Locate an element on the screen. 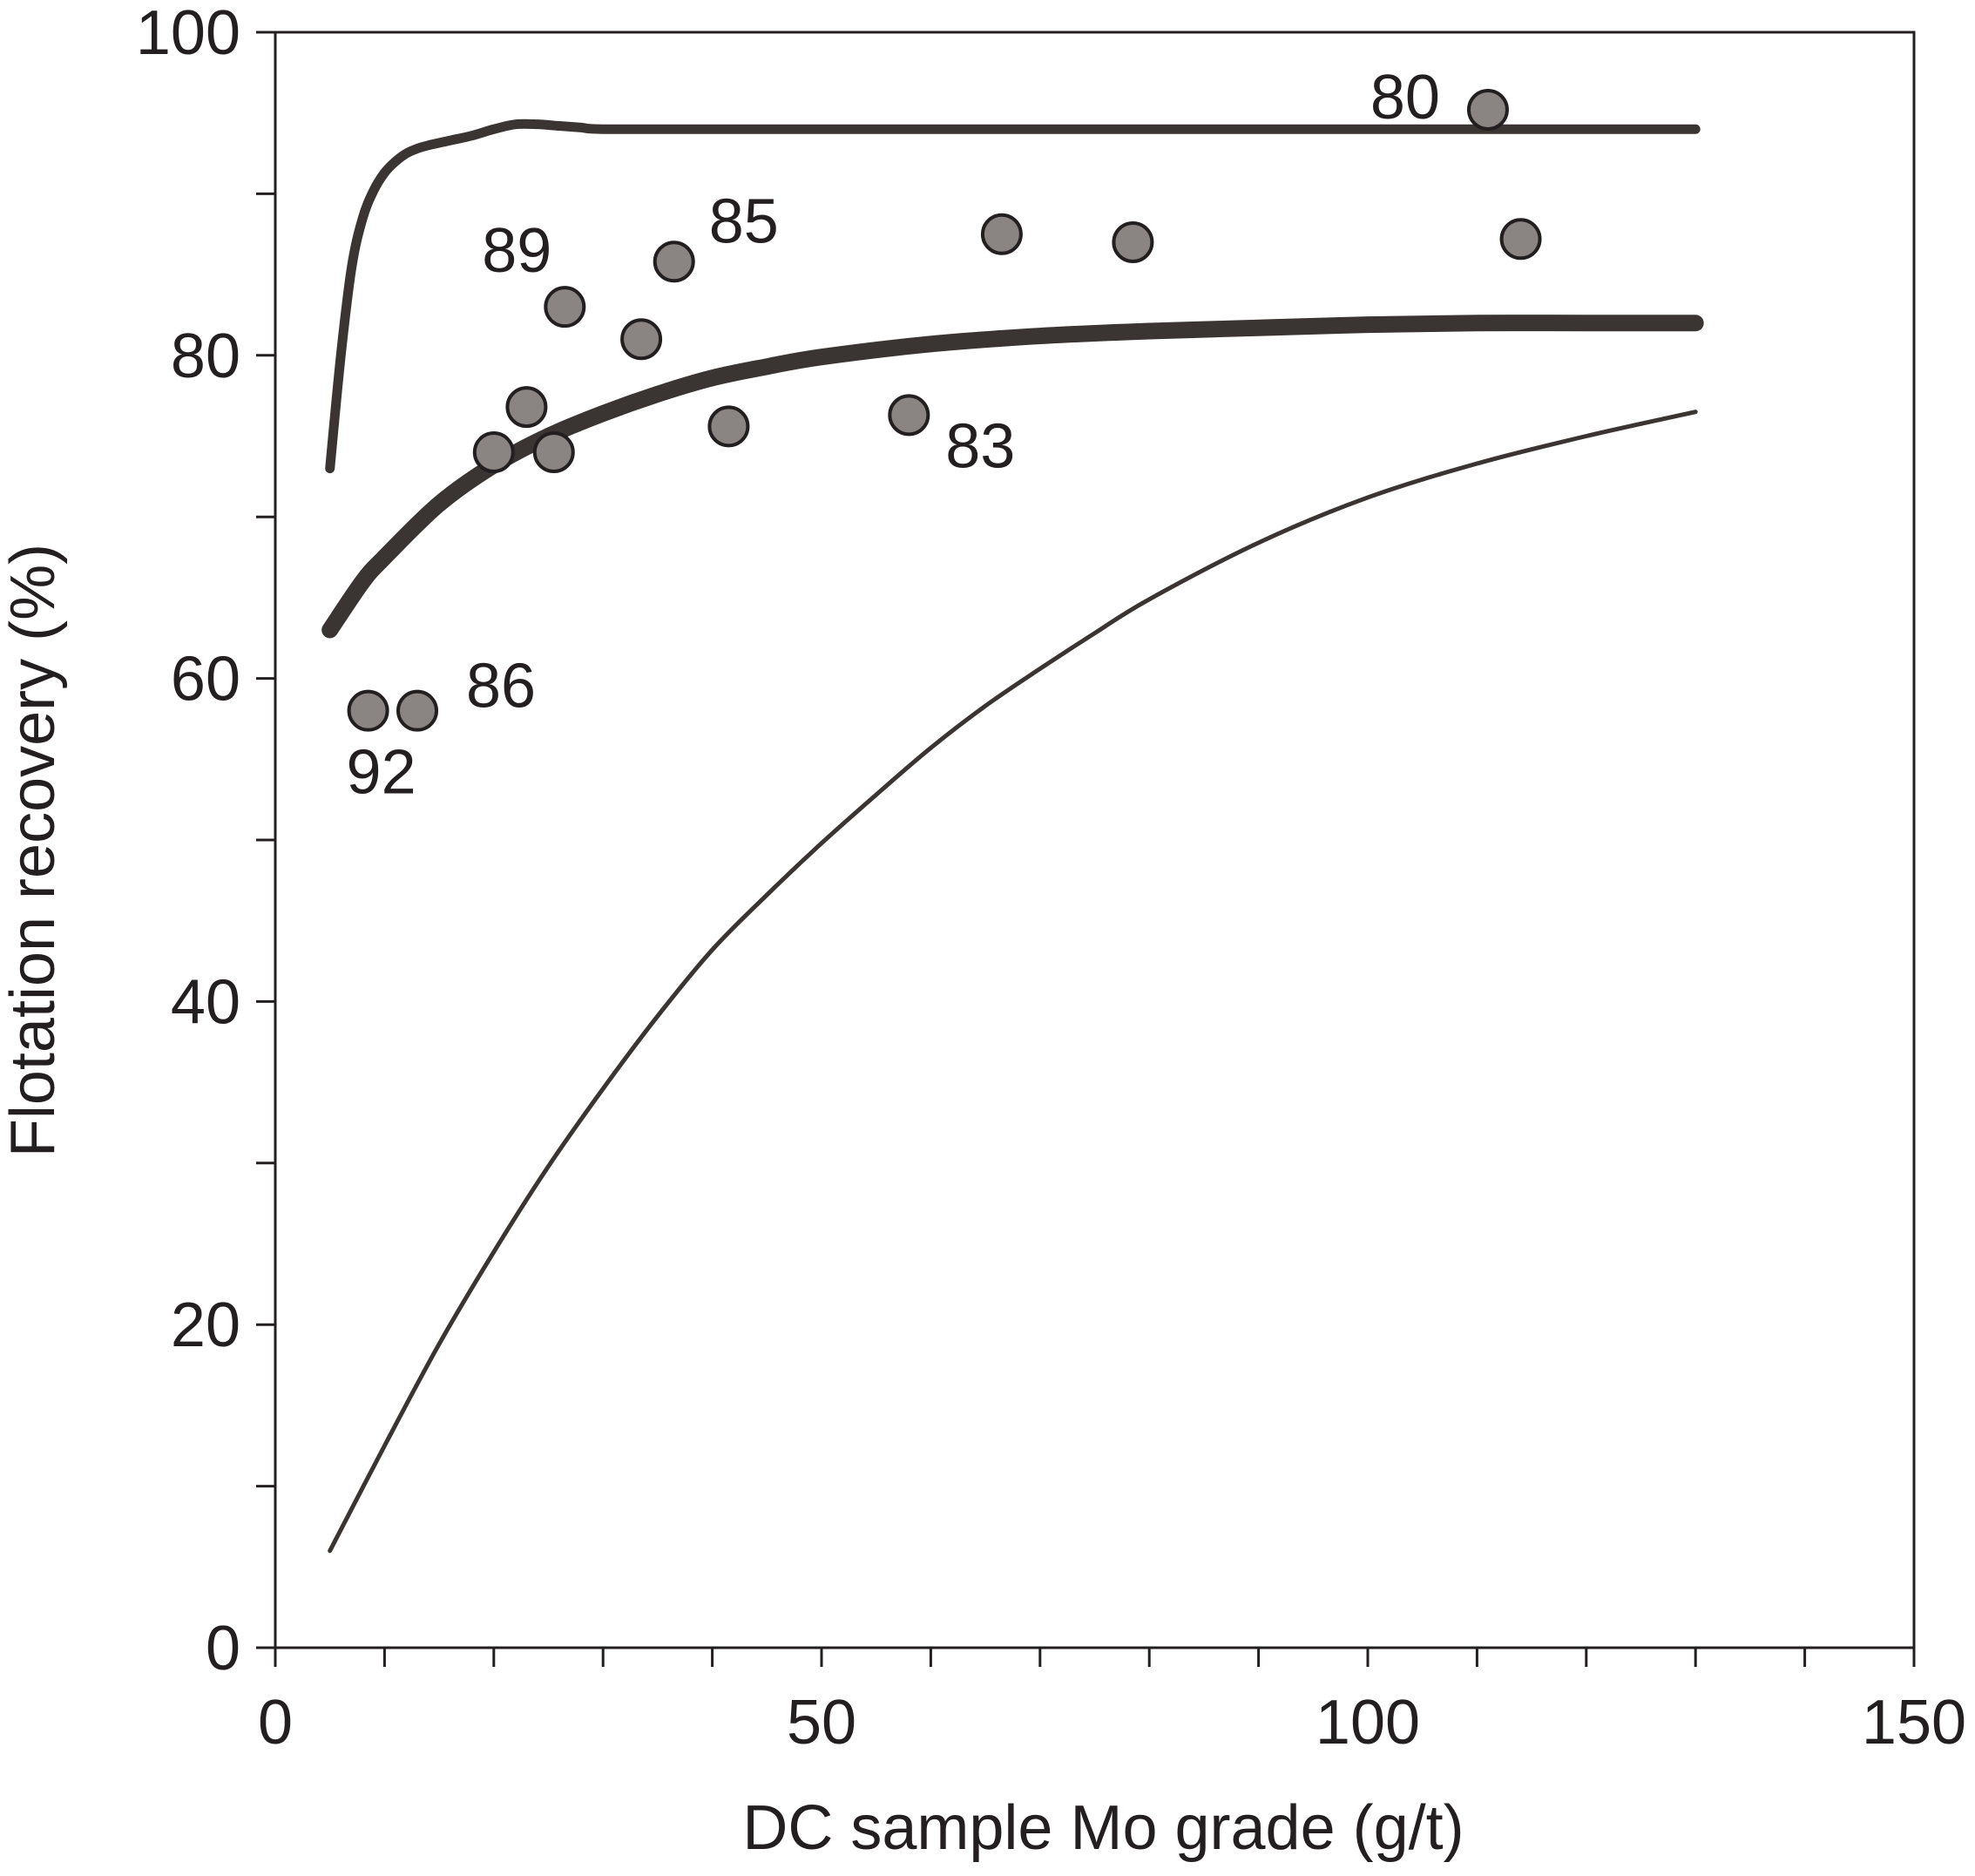 This screenshot has width=1975, height=1876. y-tick-label: 100 is located at coordinates (188, 34).